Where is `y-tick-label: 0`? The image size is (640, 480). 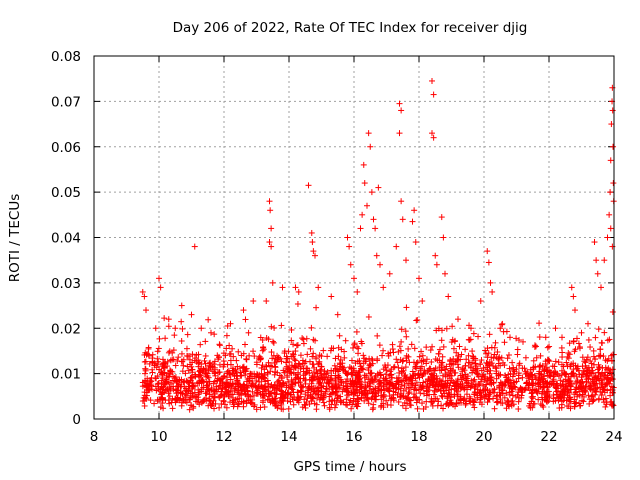 y-tick-label: 0 is located at coordinates (76, 420).